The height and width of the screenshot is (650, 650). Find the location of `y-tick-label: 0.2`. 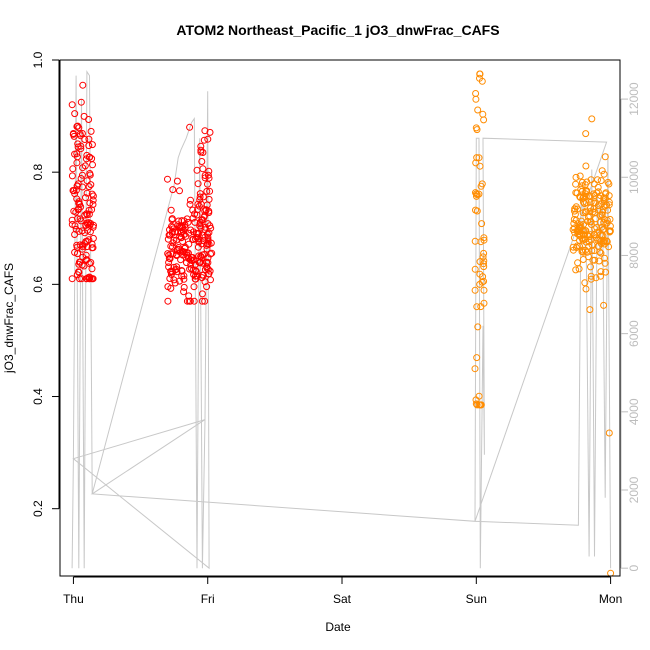

y-tick-label: 0.2 is located at coordinates (38, 508).